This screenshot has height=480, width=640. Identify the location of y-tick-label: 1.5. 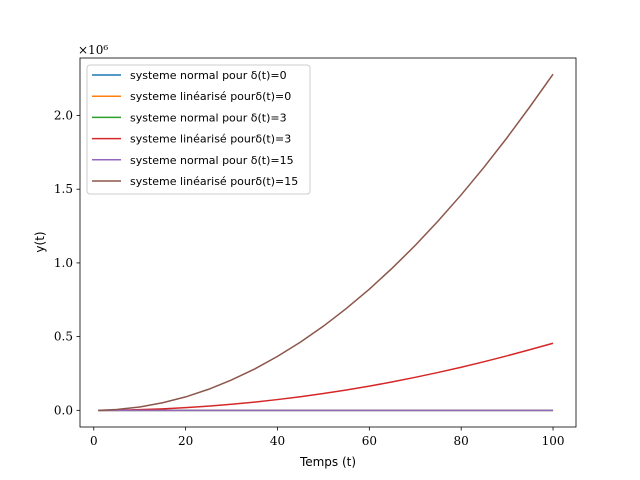
(63, 189).